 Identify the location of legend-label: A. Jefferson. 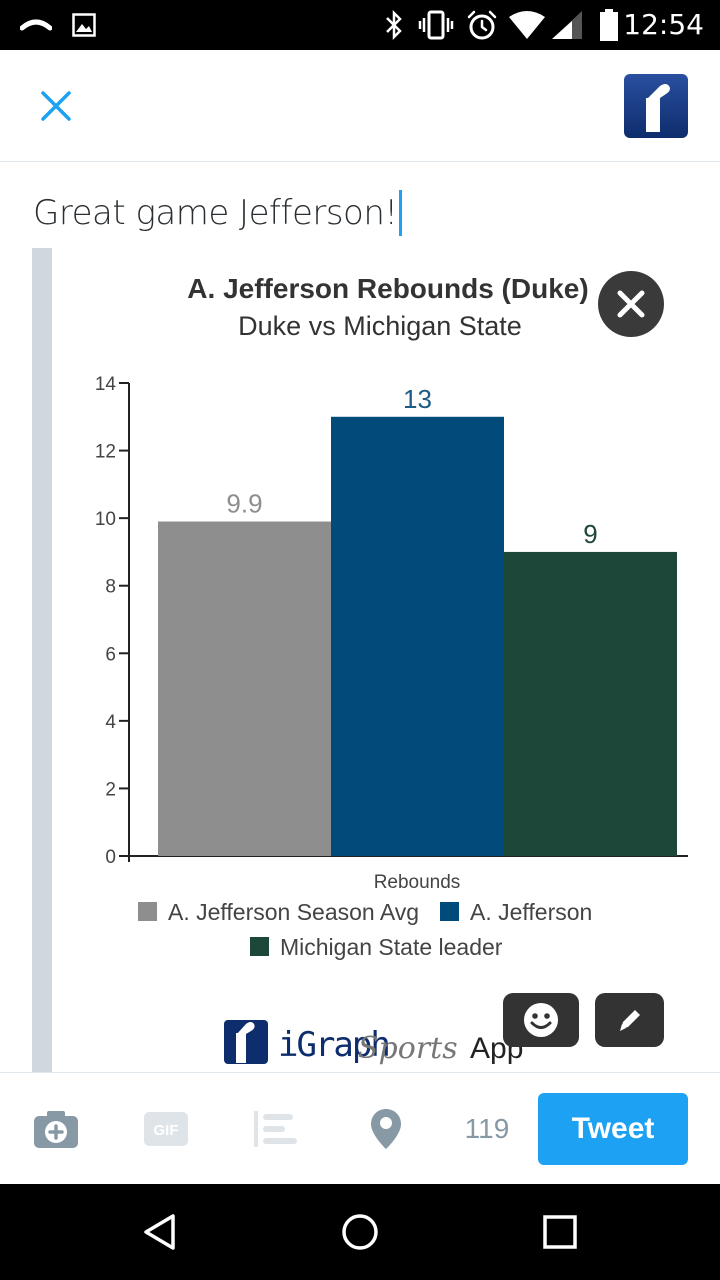
(531, 912).